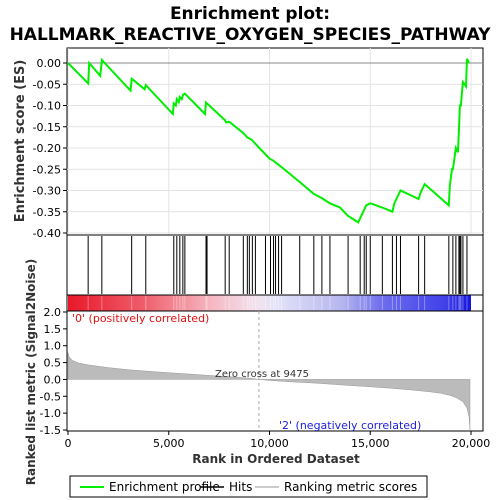 This screenshot has width=500, height=500. Describe the element at coordinates (269, 443) in the screenshot. I see `x-tick-label: 10,000` at that location.